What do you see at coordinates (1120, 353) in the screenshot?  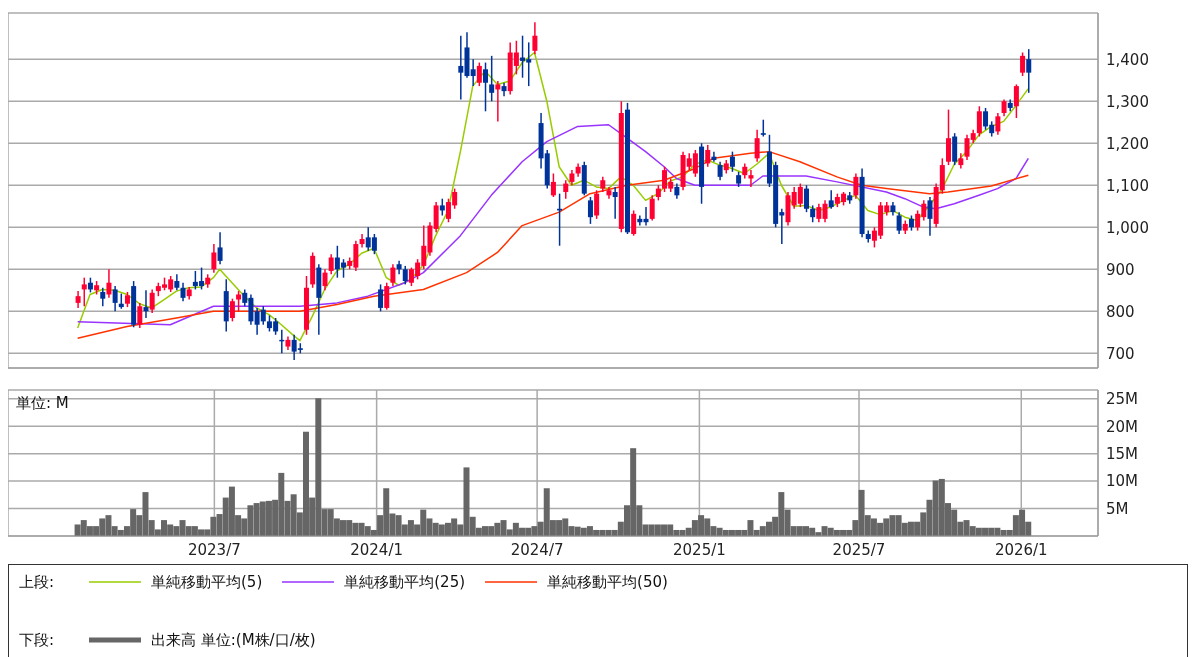 I see `y-tick-label: 700` at bounding box center [1120, 353].